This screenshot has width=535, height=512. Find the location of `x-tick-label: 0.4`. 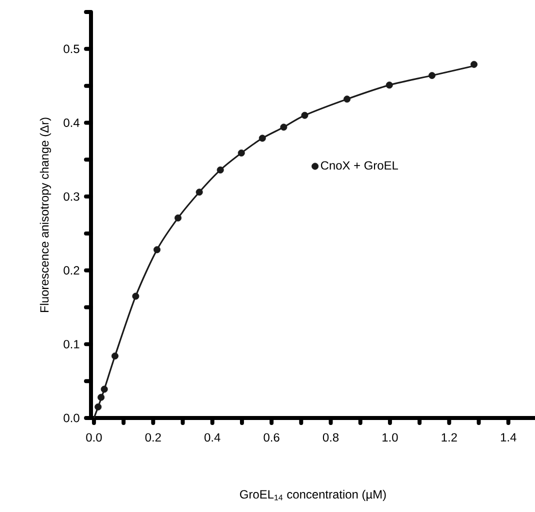

x-tick-label: 0.4 is located at coordinates (212, 437).